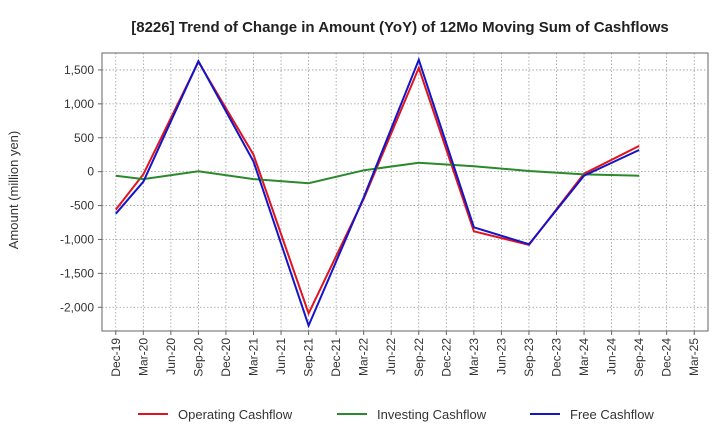 The width and height of the screenshot is (720, 445). What do you see at coordinates (13, 190) in the screenshot?
I see `y-axis-label: Amount (million yen)` at bounding box center [13, 190].